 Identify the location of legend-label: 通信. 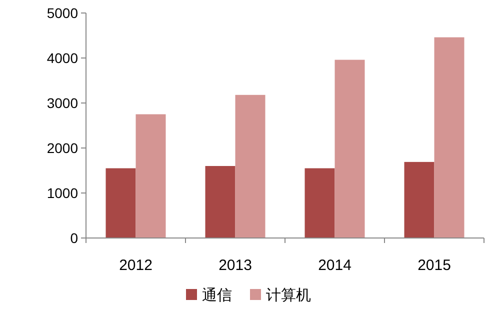
(217, 295).